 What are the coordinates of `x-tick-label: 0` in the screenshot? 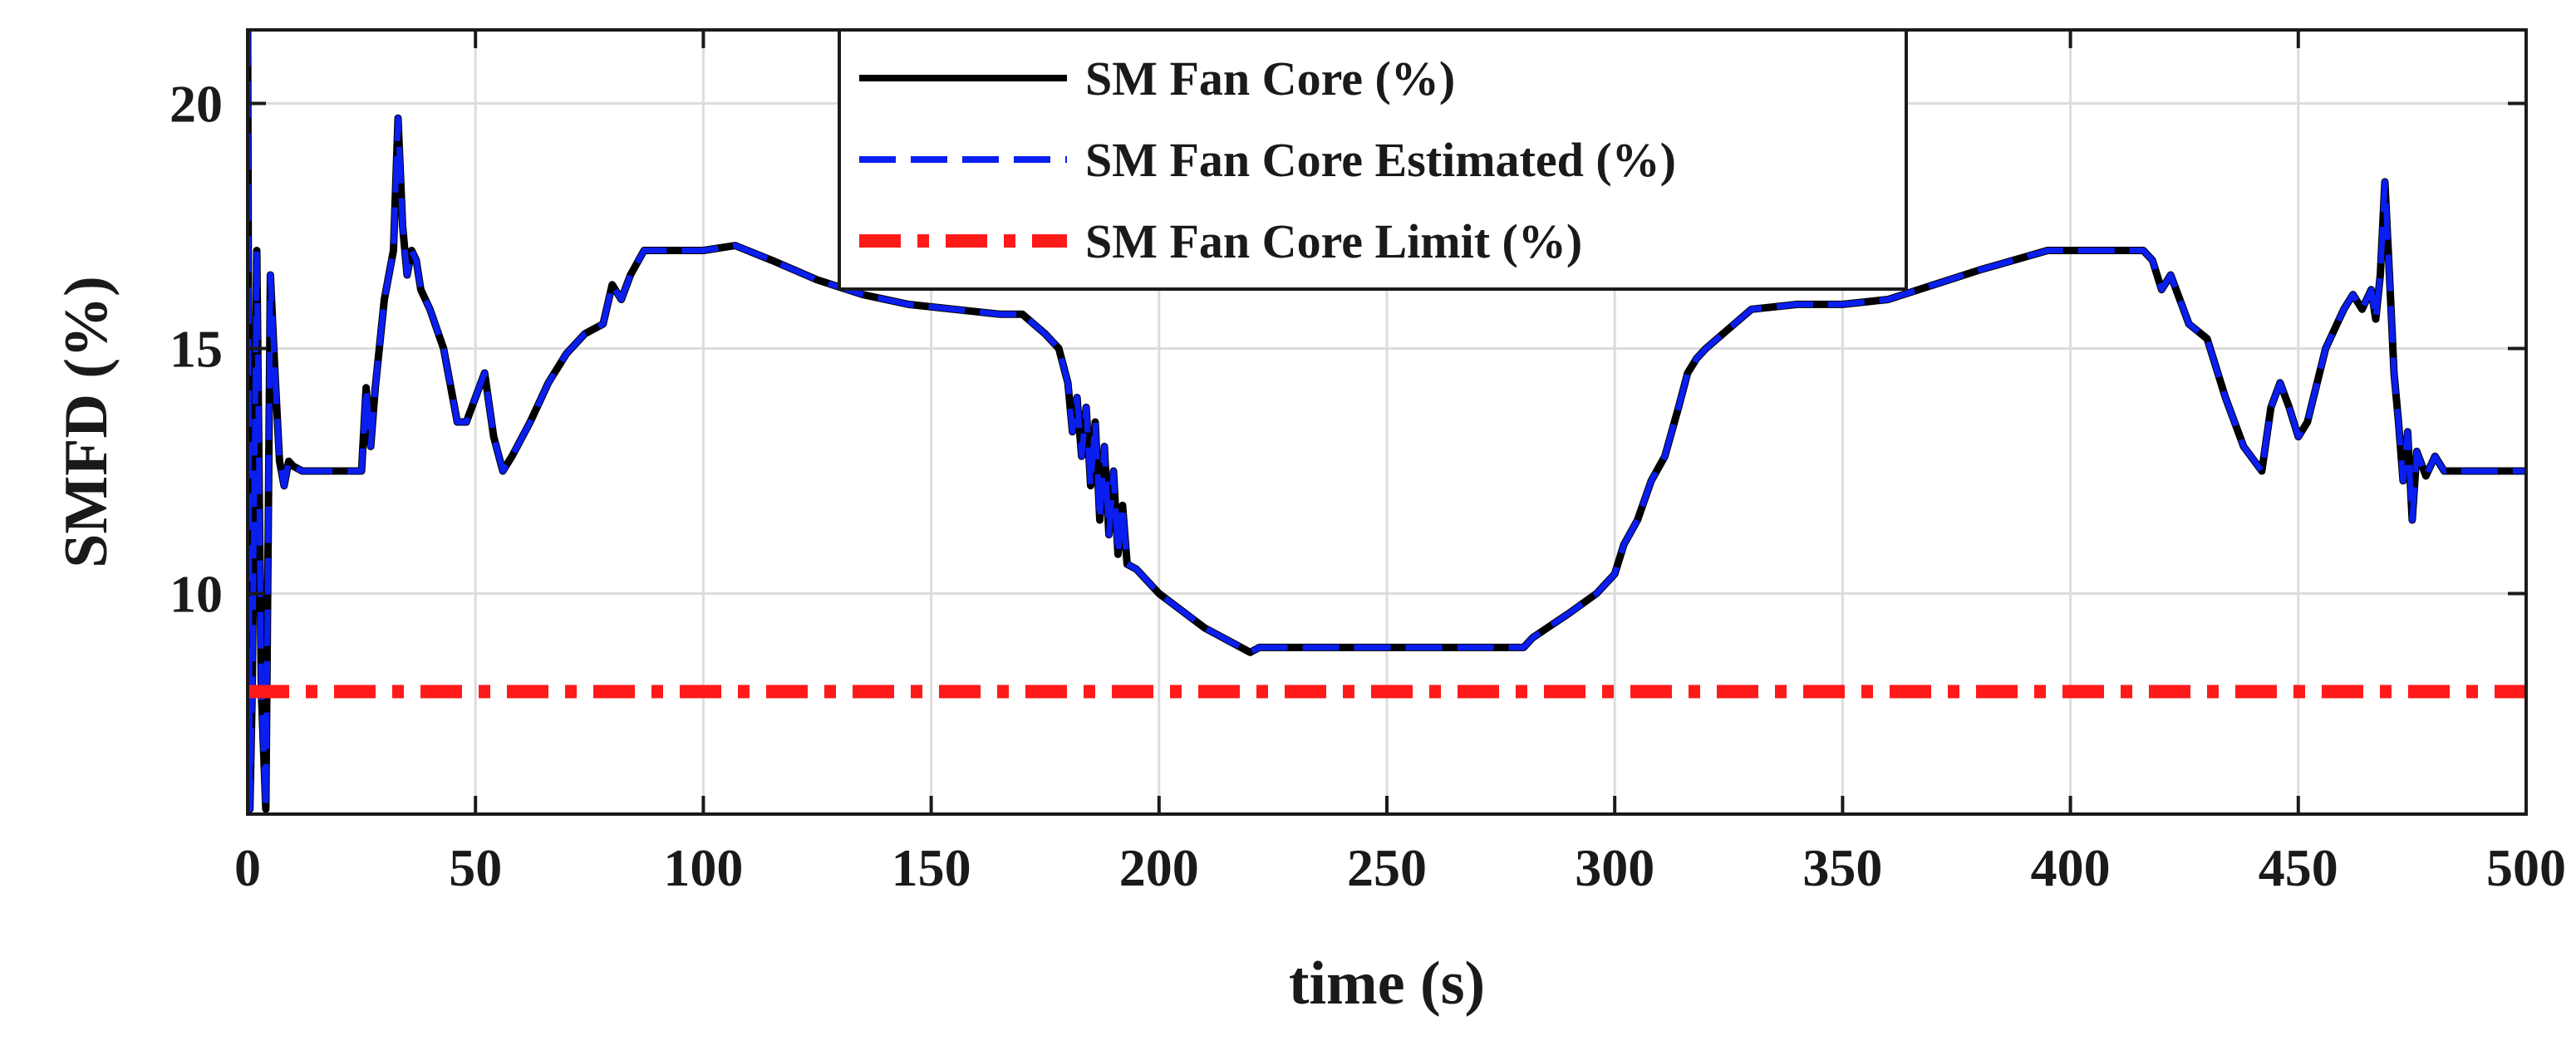 It's located at (247, 867).